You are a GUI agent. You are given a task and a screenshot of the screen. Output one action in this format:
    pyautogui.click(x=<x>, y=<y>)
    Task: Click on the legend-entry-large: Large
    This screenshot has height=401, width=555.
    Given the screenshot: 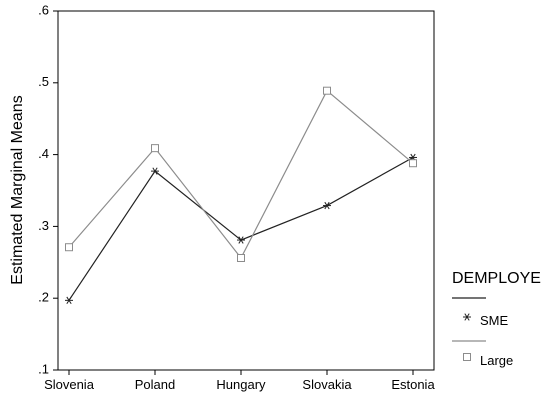 What is the action you would take?
    pyautogui.click(x=482, y=354)
    